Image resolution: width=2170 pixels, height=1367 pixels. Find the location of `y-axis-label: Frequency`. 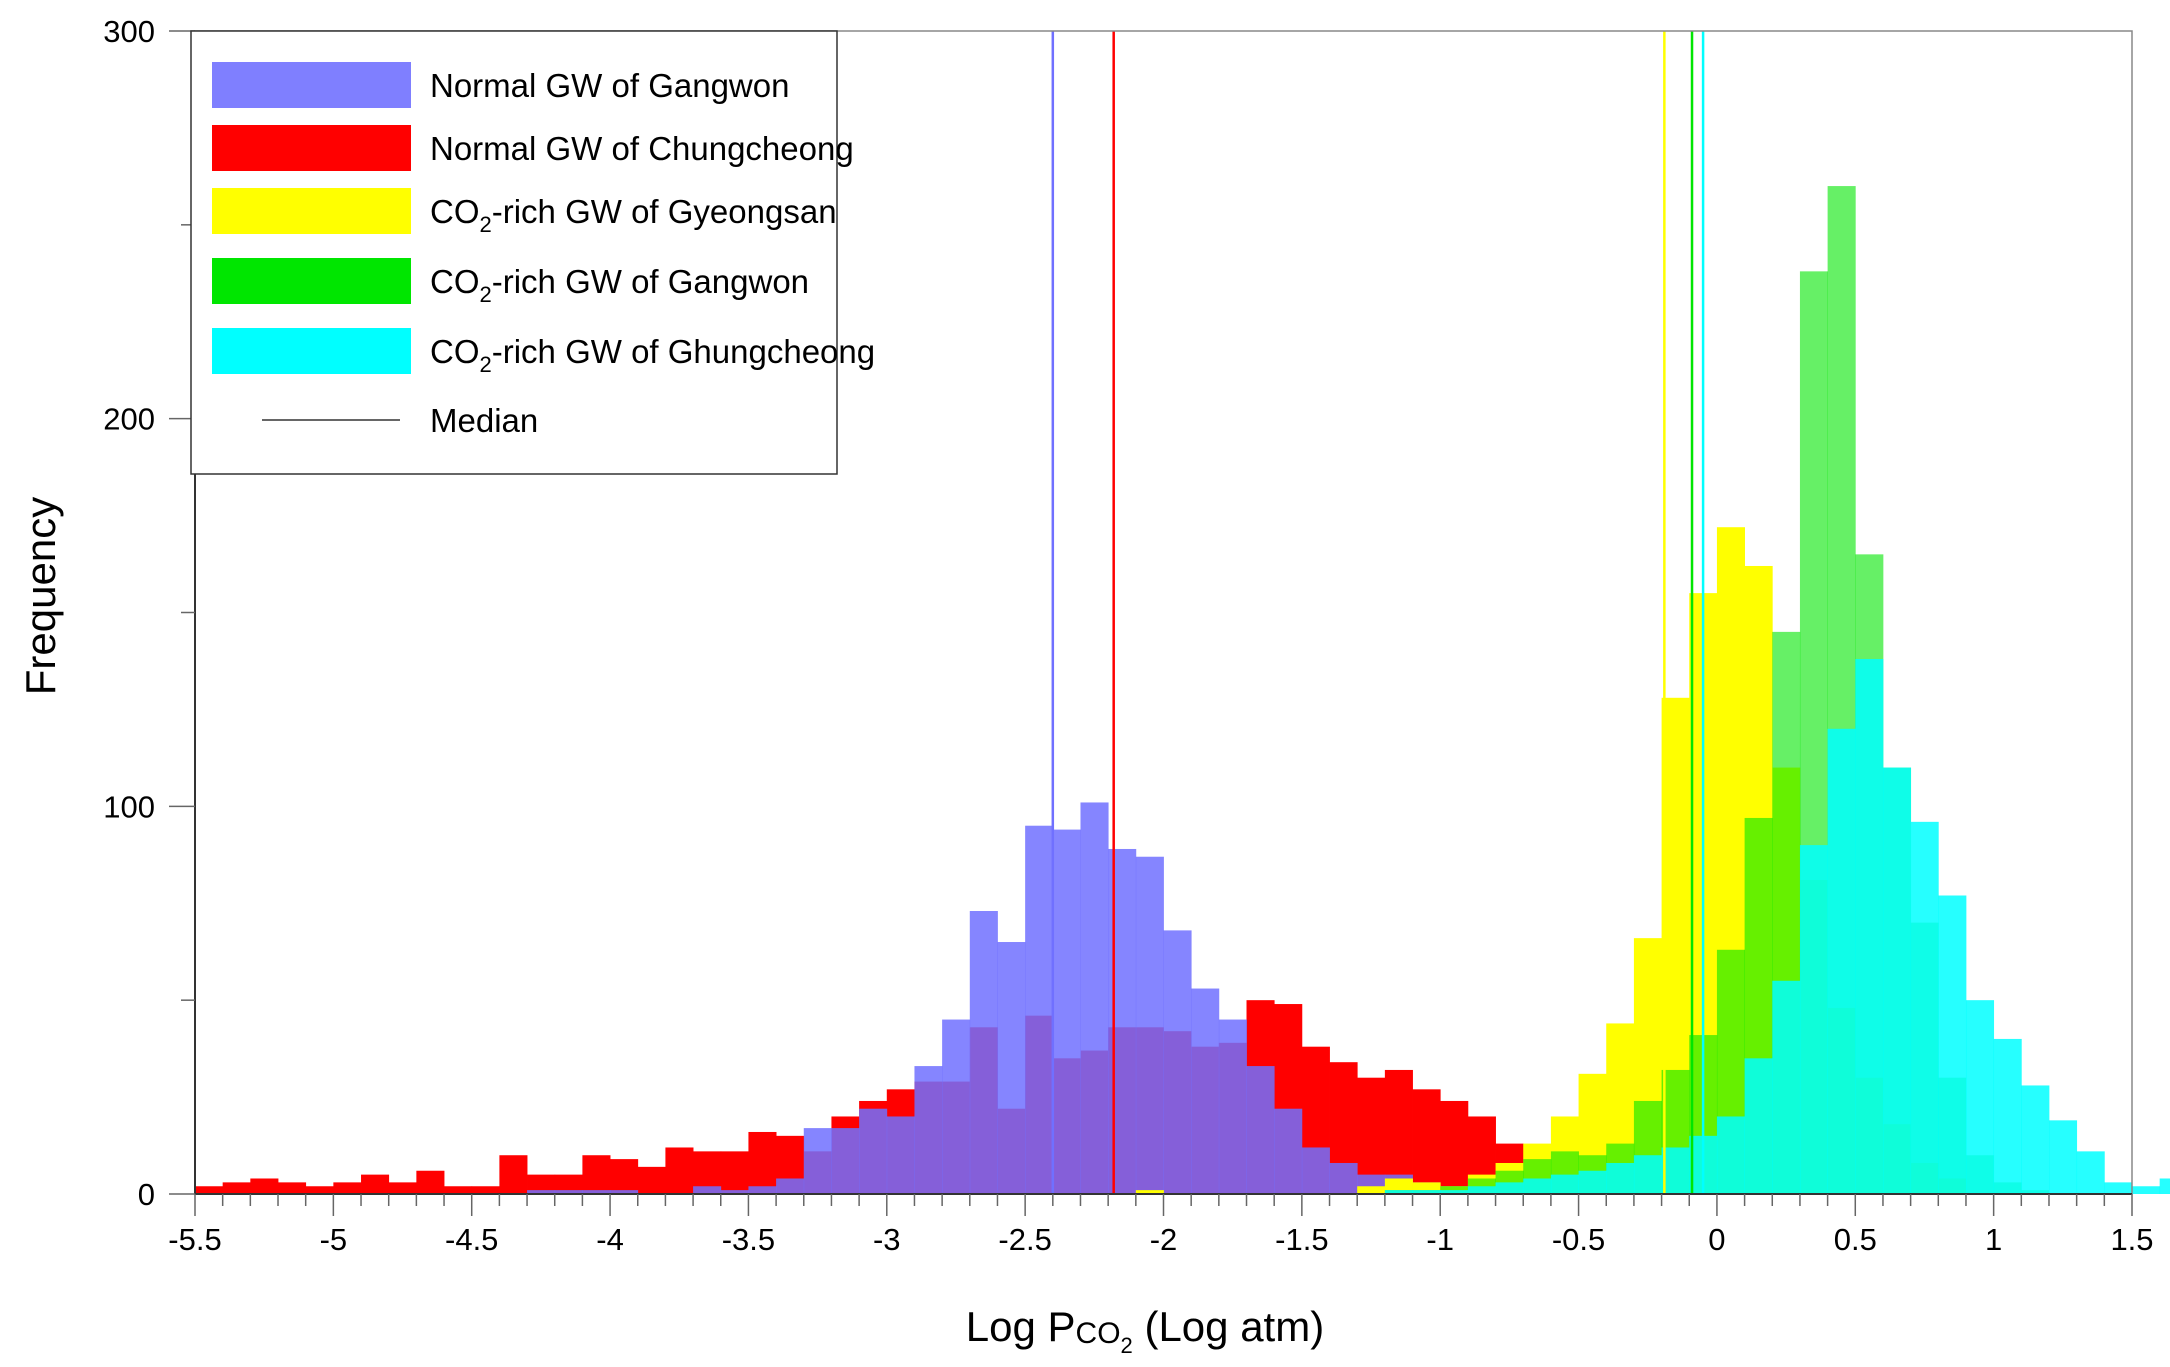

y-axis-label: Frequency is located at coordinates (40, 596).